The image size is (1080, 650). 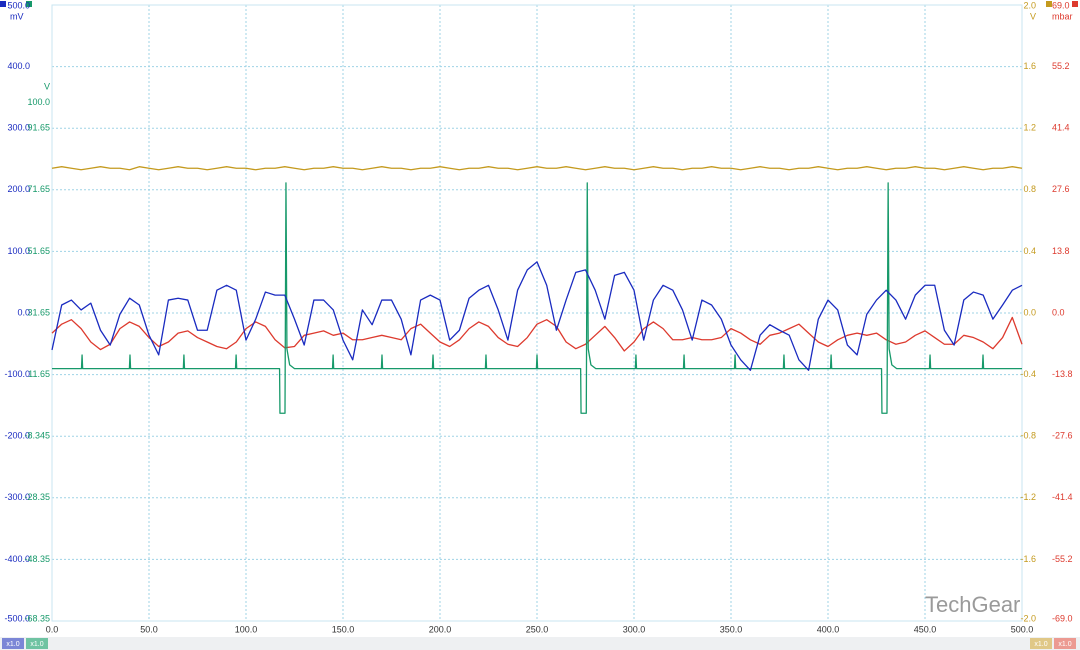 What do you see at coordinates (1062, 497) in the screenshot?
I see `y-tick-label: -41.4` at bounding box center [1062, 497].